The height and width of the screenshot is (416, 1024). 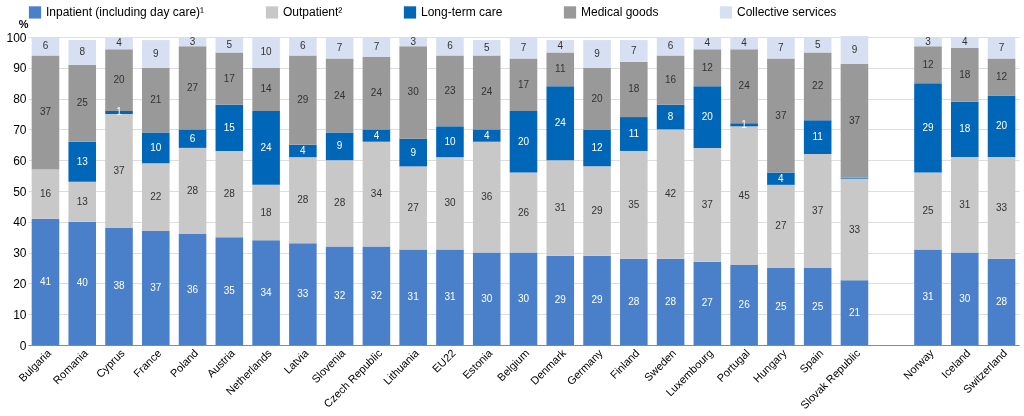 I want to click on data-label: 32, so click(x=340, y=295).